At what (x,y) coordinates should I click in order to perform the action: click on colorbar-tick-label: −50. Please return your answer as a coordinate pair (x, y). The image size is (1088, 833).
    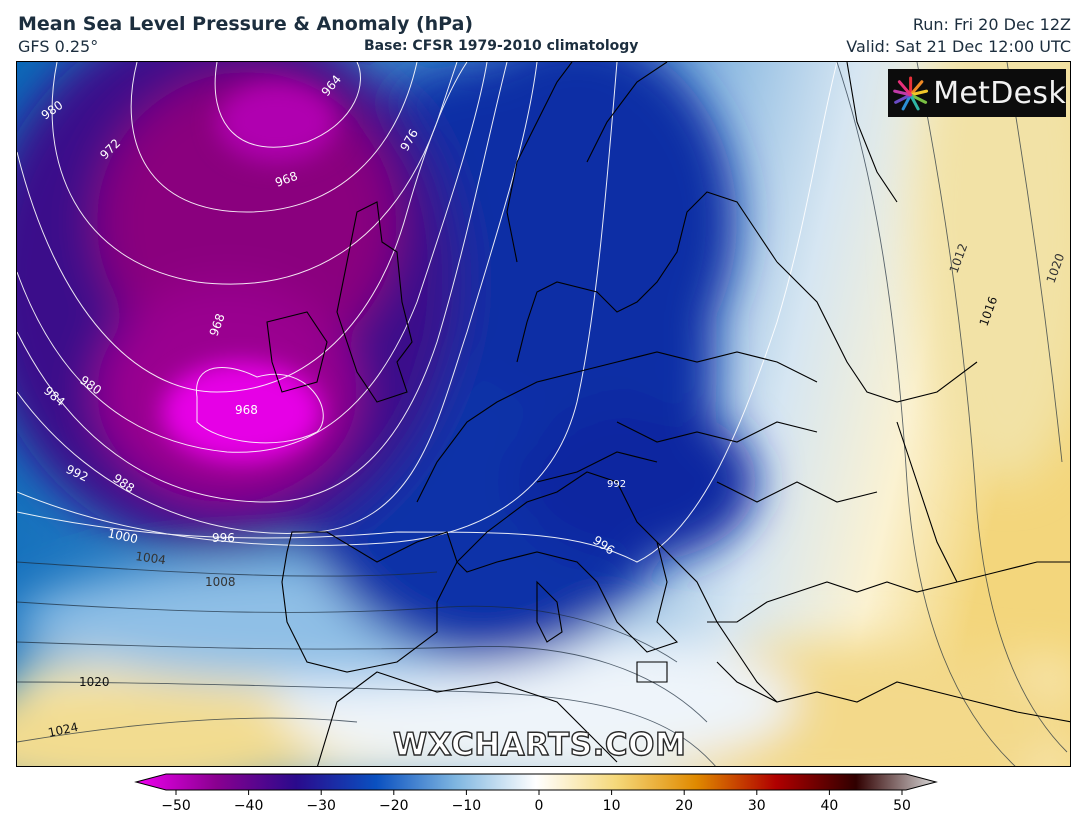
    Looking at the image, I should click on (176, 806).